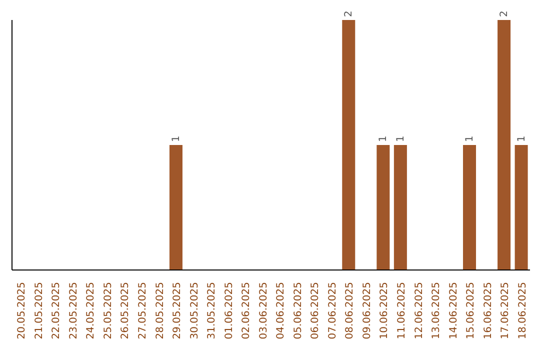 The image size is (540, 340). What do you see at coordinates (126, 311) in the screenshot?
I see `x-tick-label: 26.05.2025` at bounding box center [126, 311].